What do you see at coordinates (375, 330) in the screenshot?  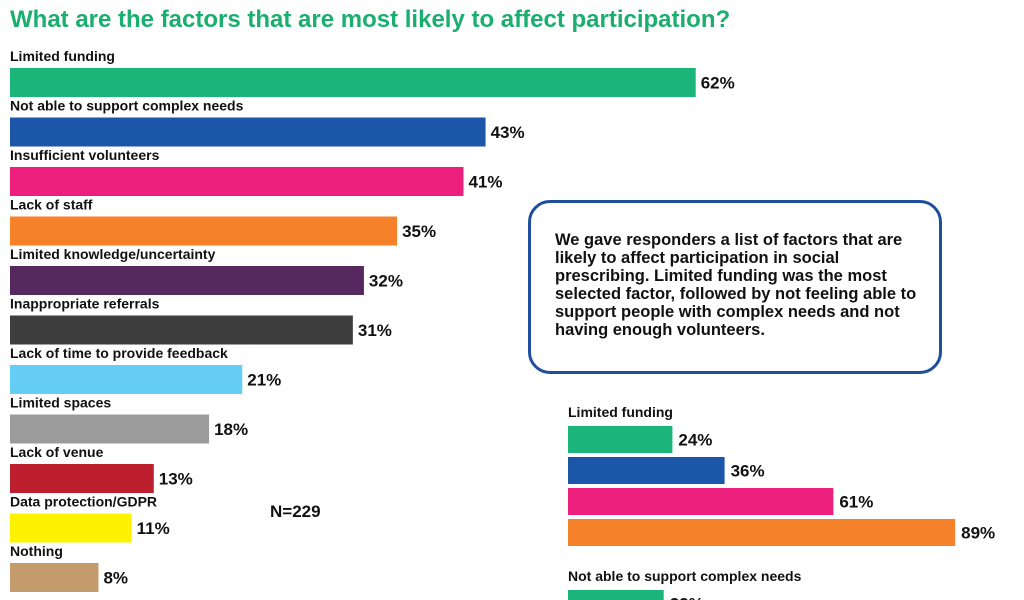 I see `value-label: 31%` at bounding box center [375, 330].